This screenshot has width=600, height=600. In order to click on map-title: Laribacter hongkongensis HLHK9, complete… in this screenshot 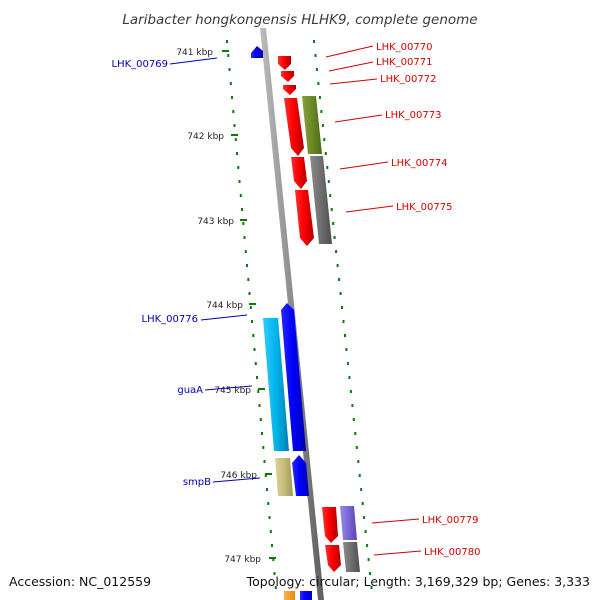, I will do `click(299, 20)`.